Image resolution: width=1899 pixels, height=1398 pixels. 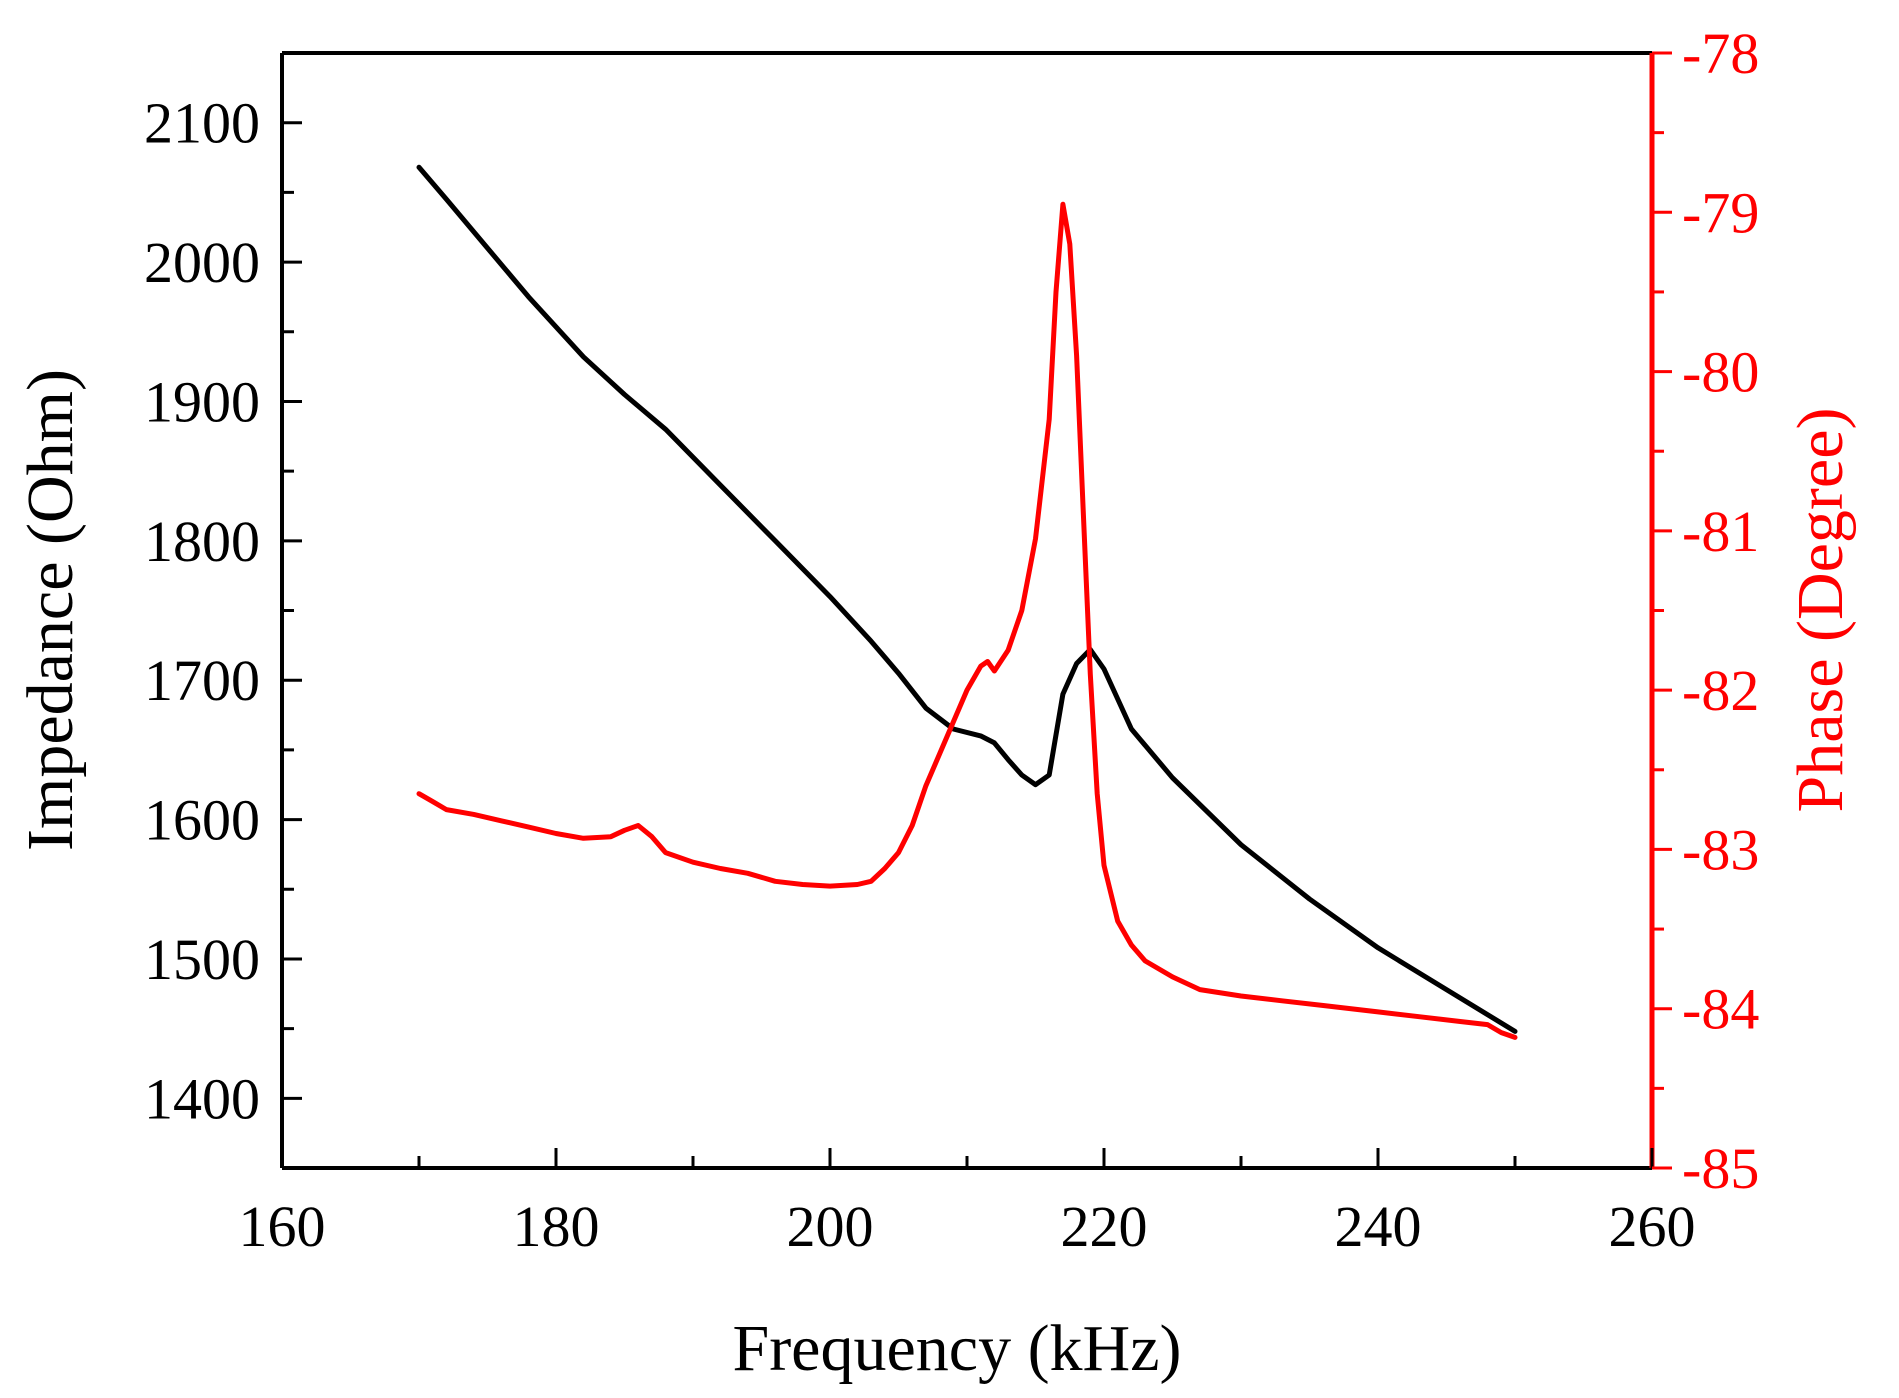 I want to click on y-right-tick-label: -83, so click(x=1720, y=849).